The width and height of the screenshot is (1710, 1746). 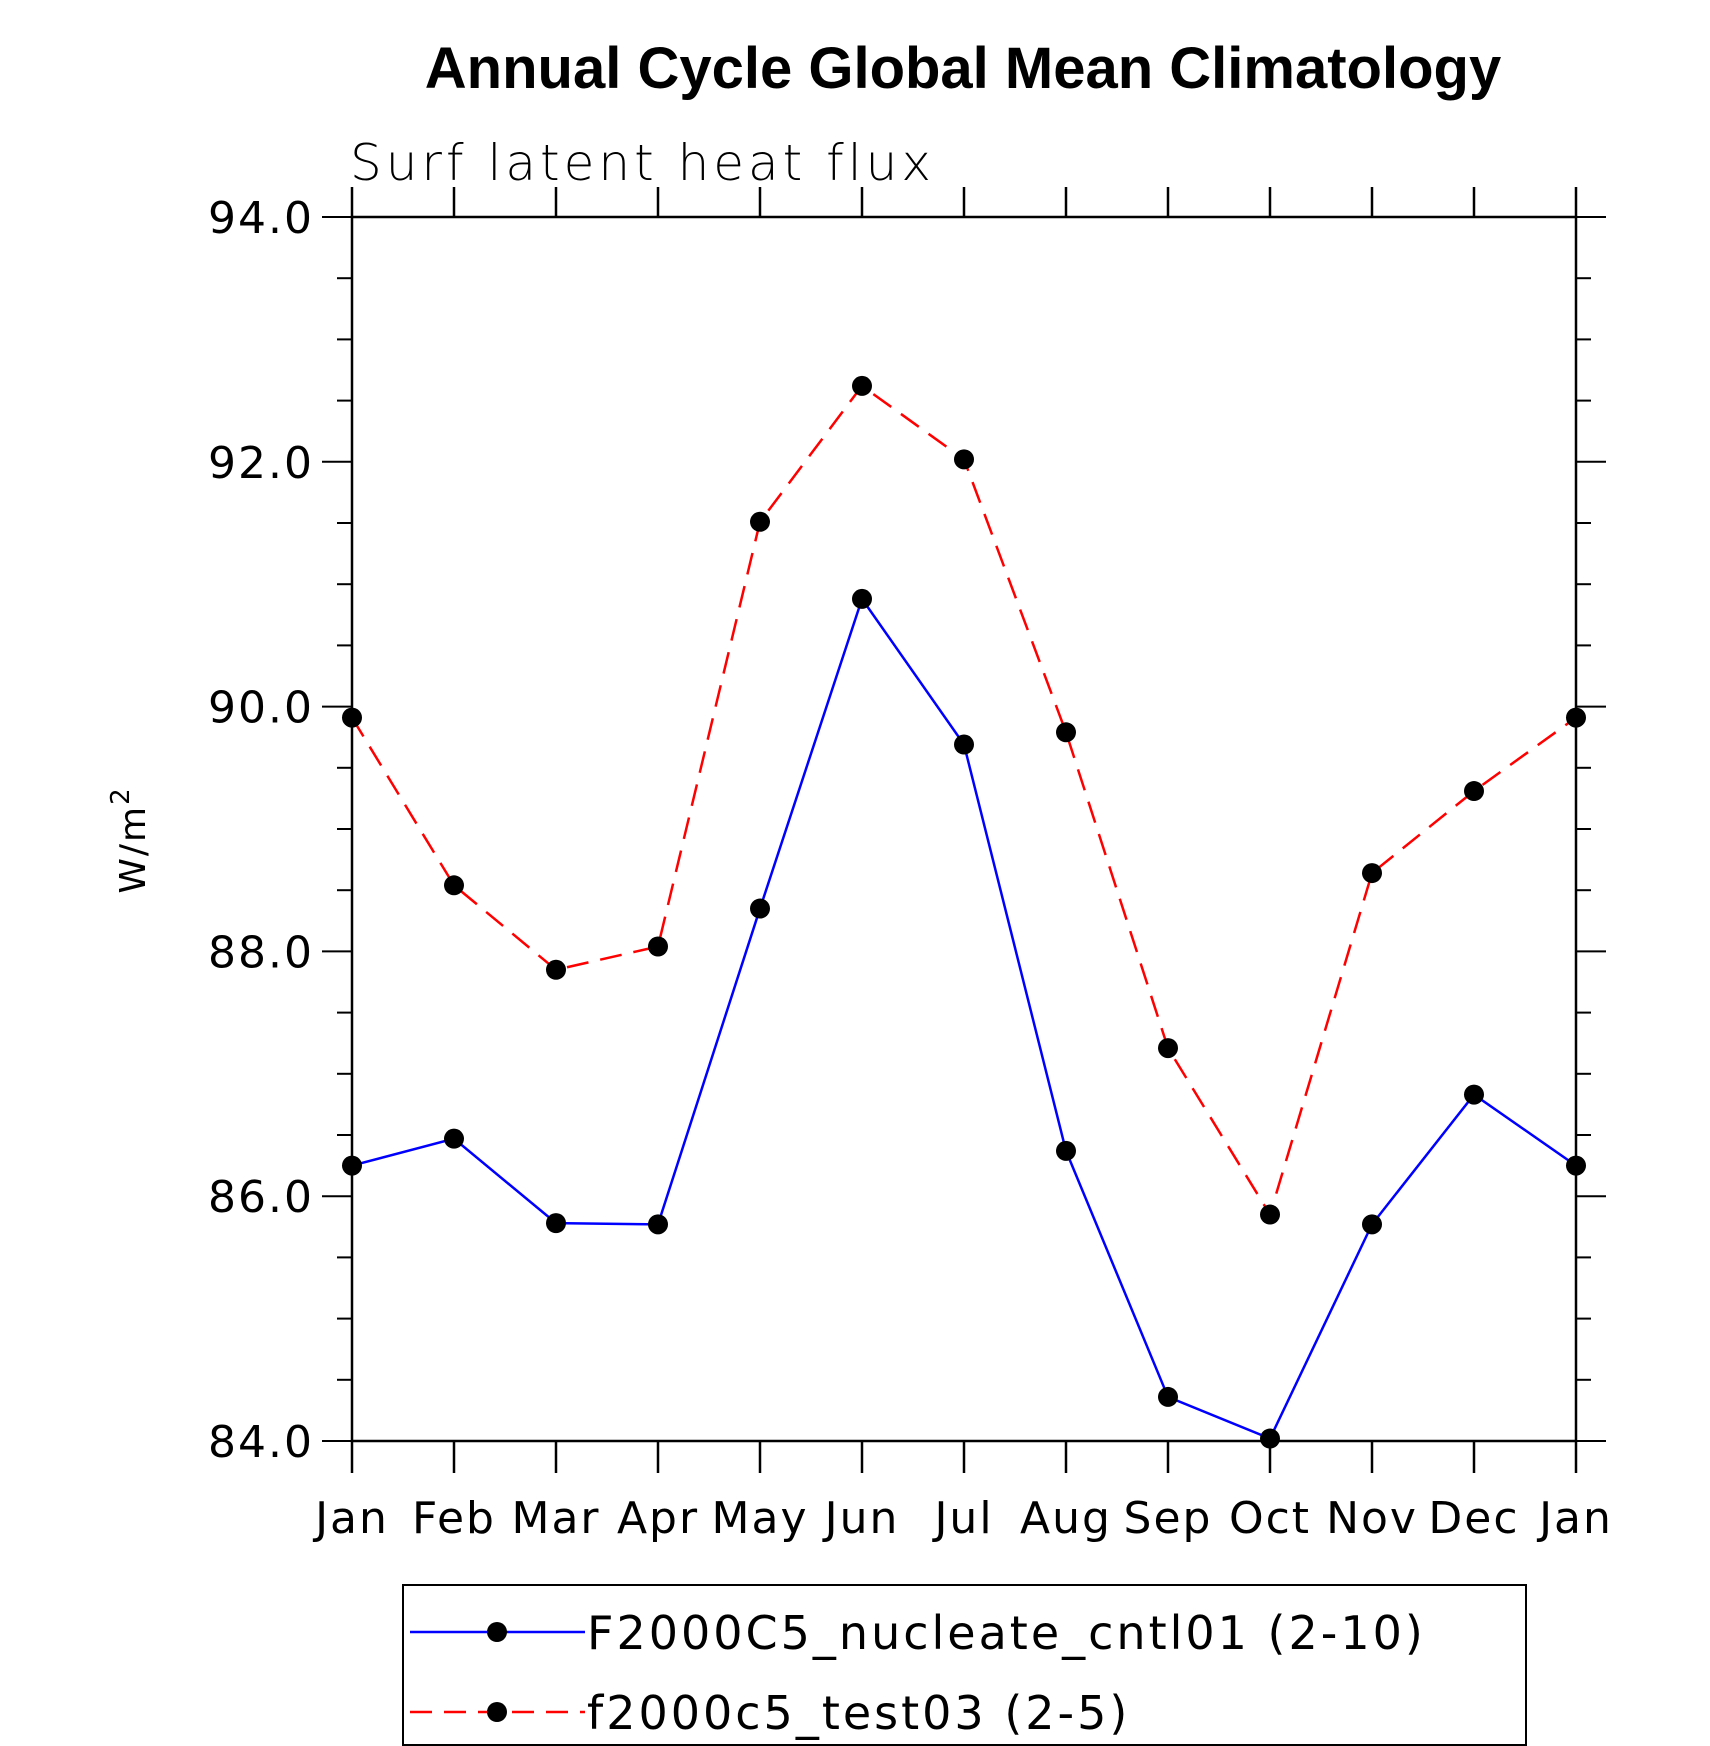 I want to click on x-tick-label: May, so click(x=760, y=1518).